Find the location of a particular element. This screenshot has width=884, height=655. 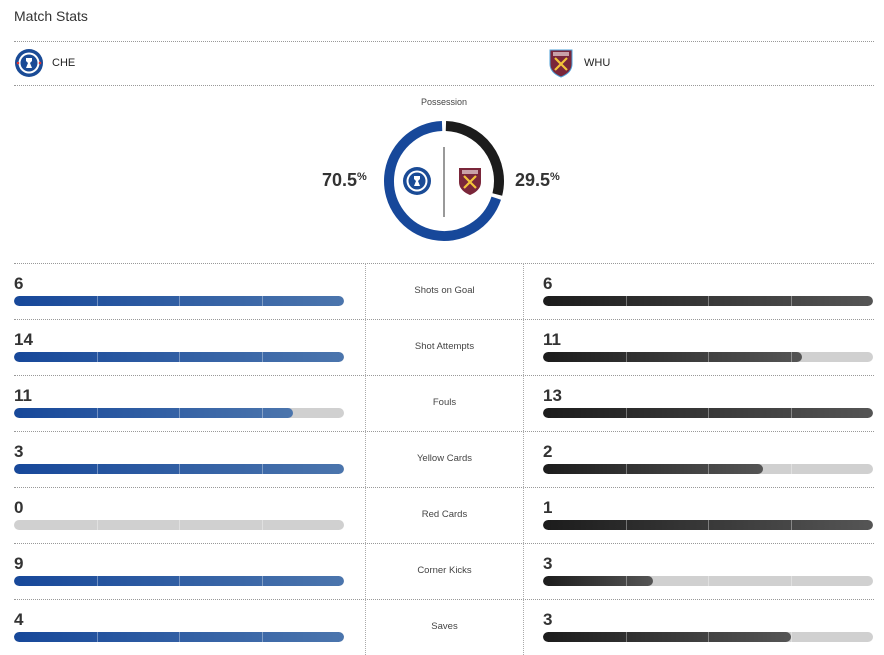

home-stat-value: 4 is located at coordinates (19, 619).